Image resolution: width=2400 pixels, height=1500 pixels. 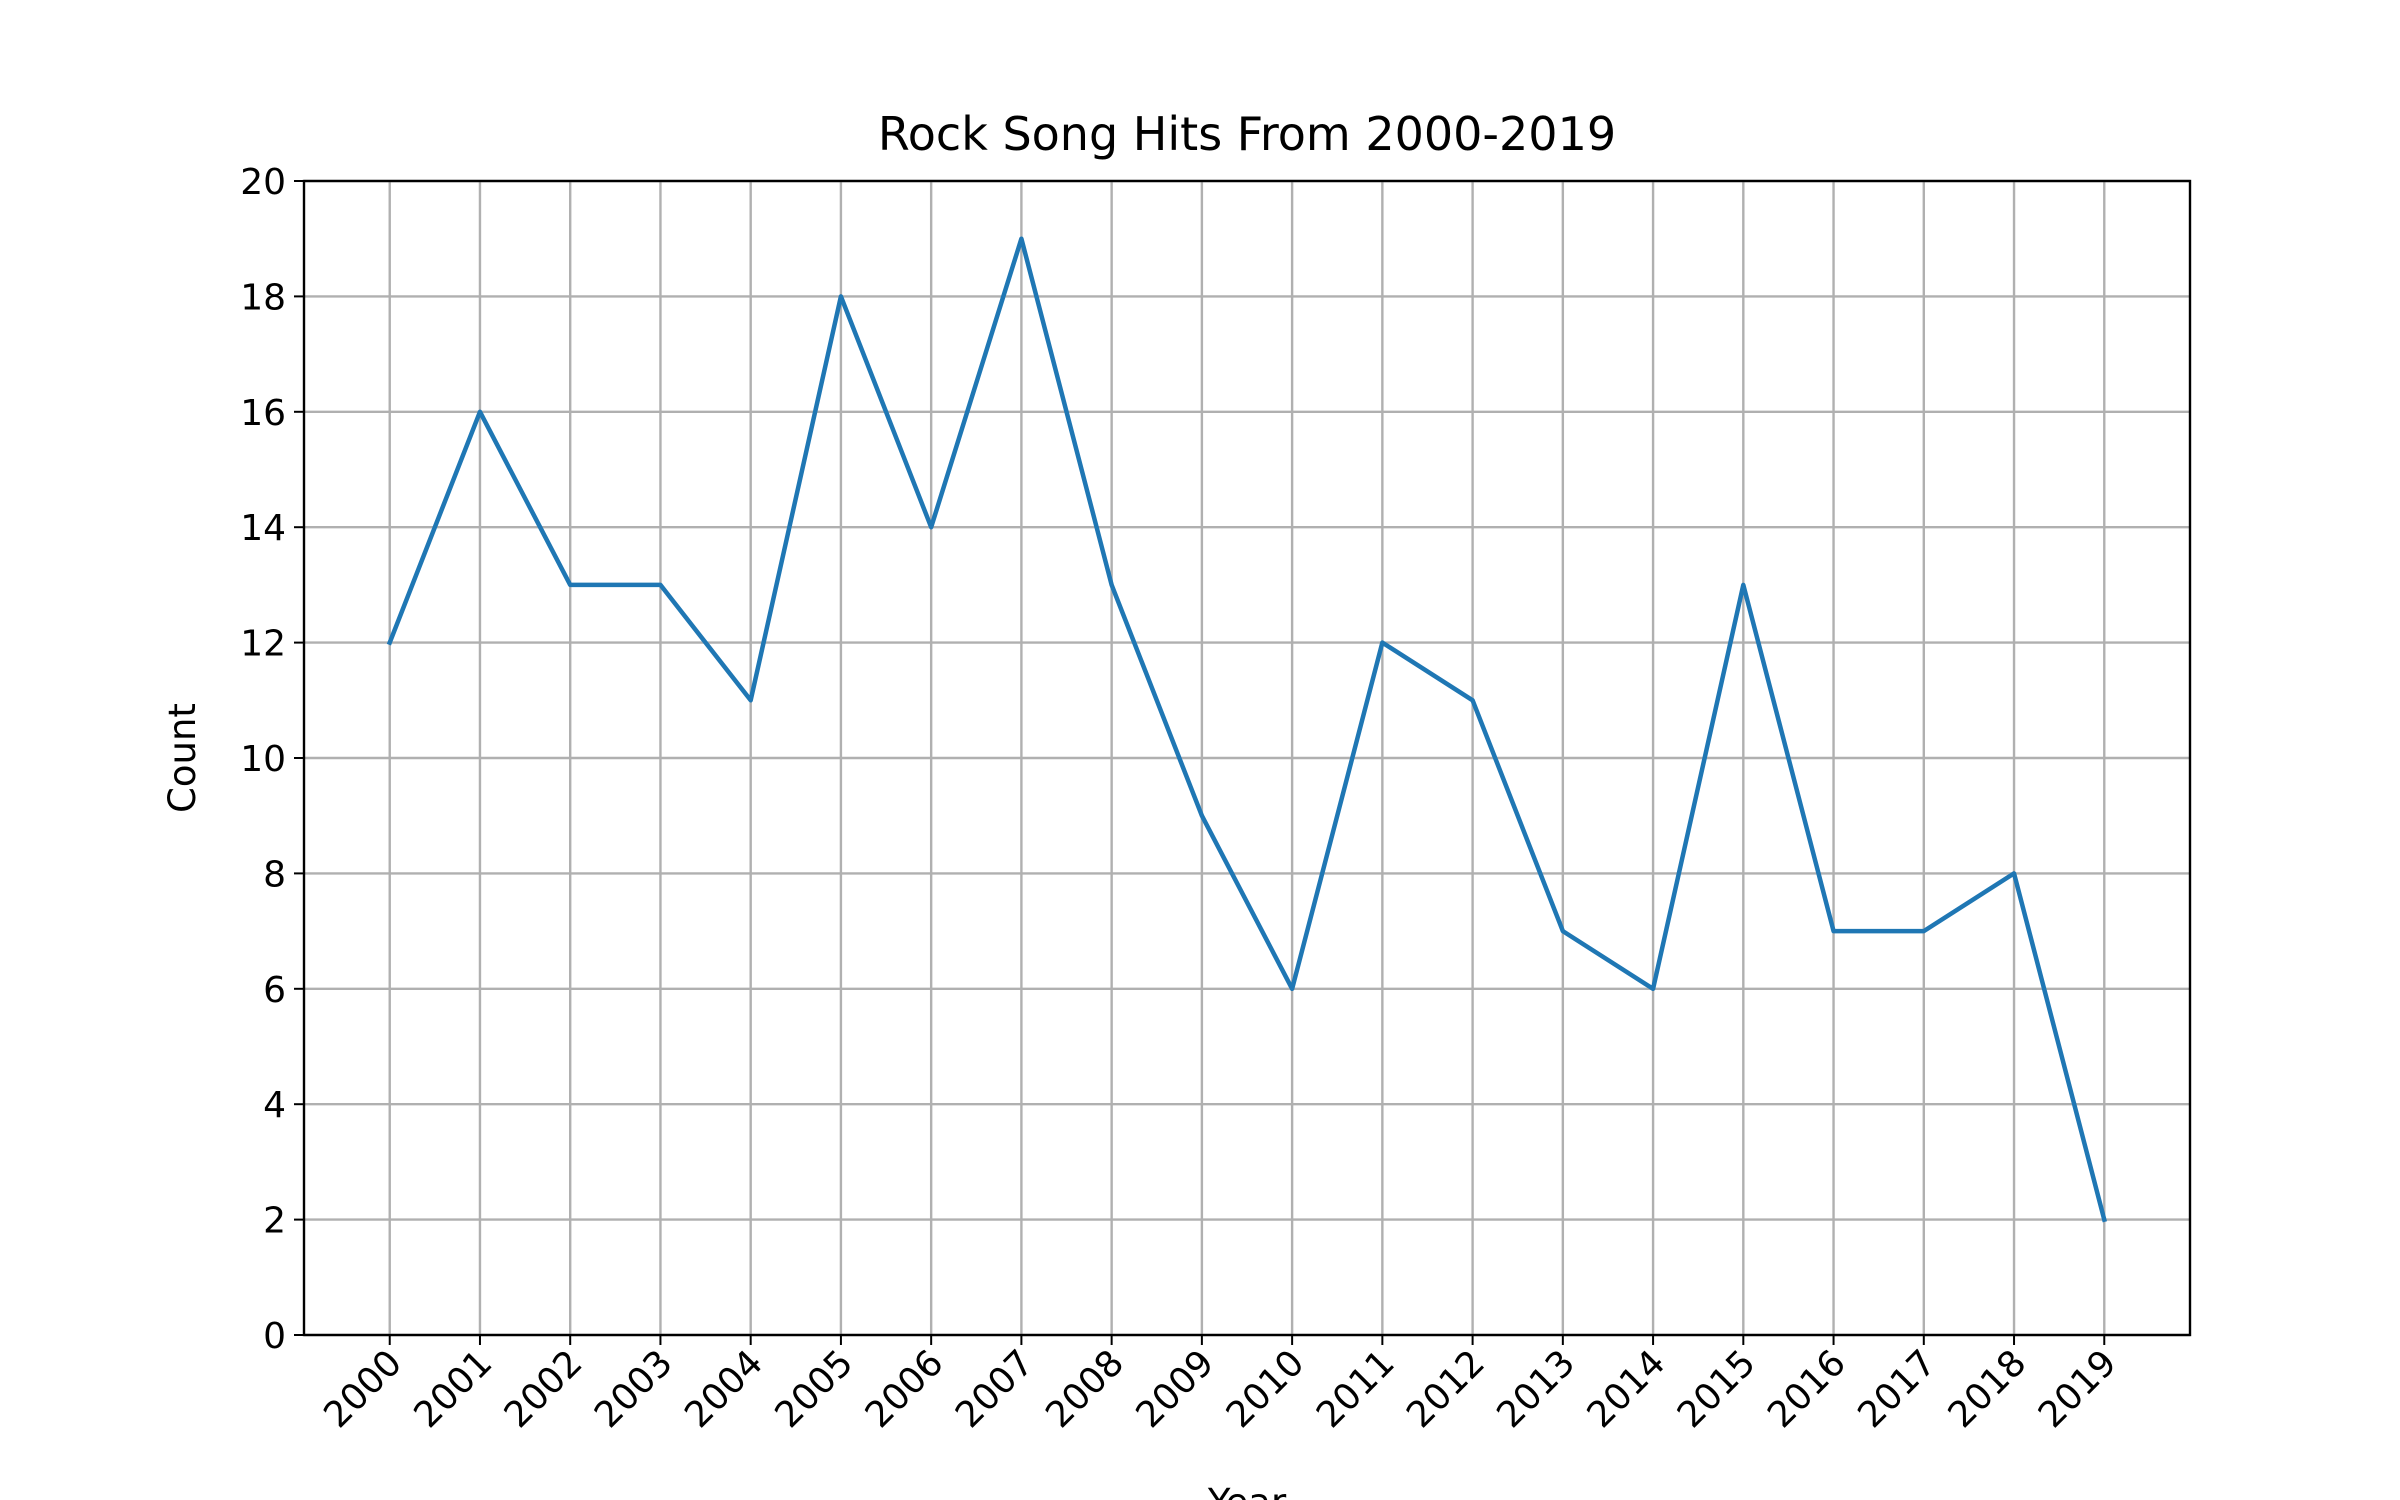 What do you see at coordinates (263, 644) in the screenshot?
I see `y-tick-label: 12` at bounding box center [263, 644].